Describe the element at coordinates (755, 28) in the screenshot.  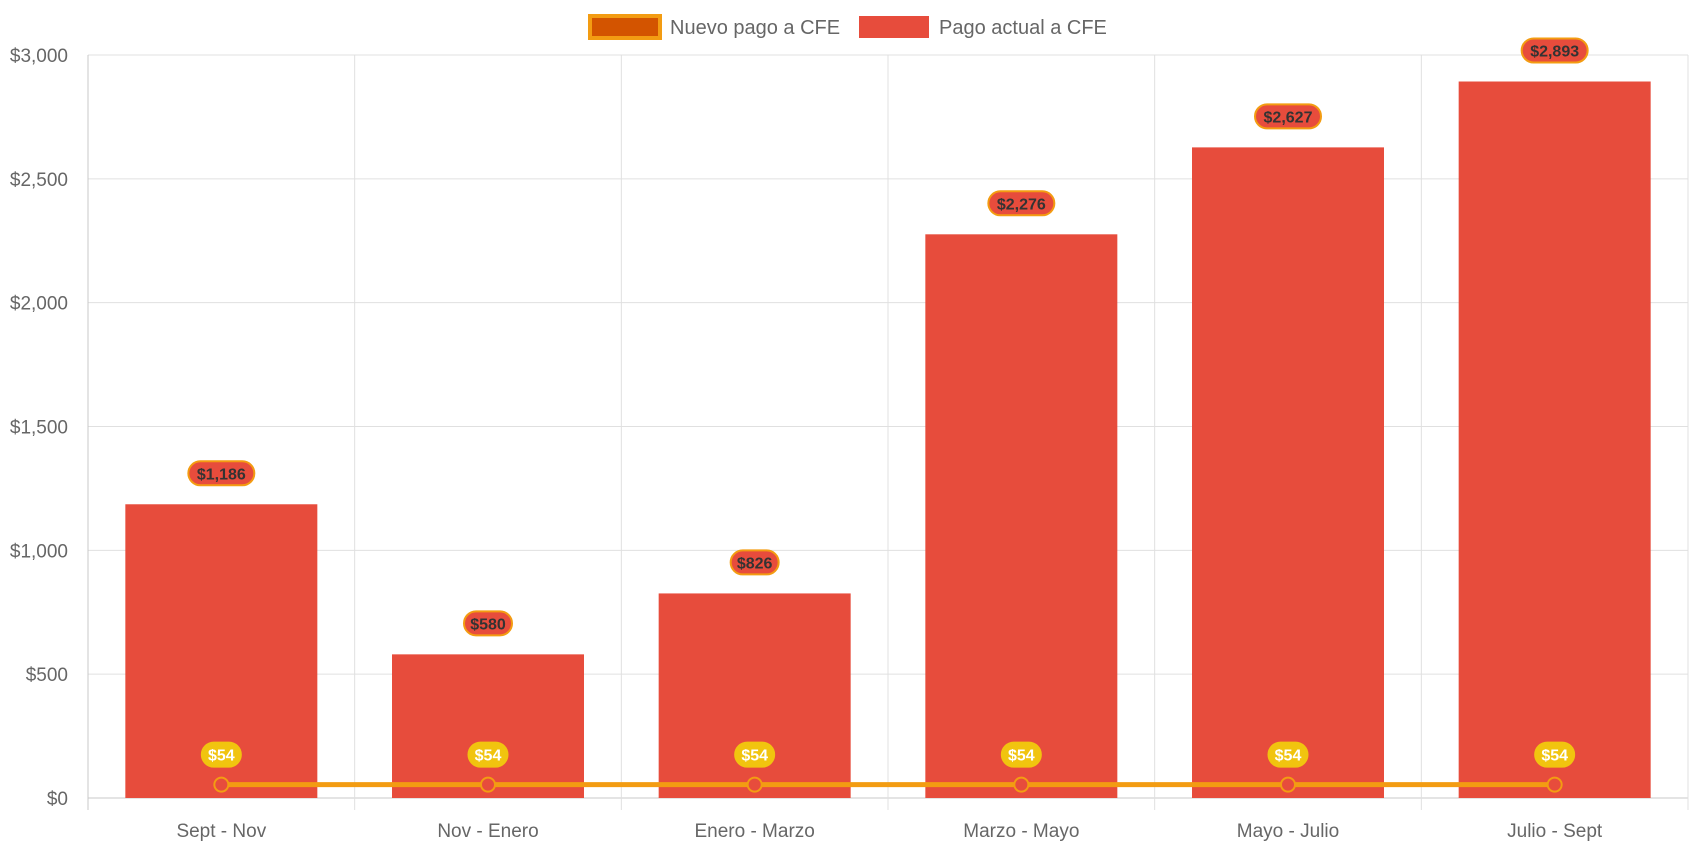
I see `legend-label-nuevo-pago: Nuevo pago a CFE` at that location.